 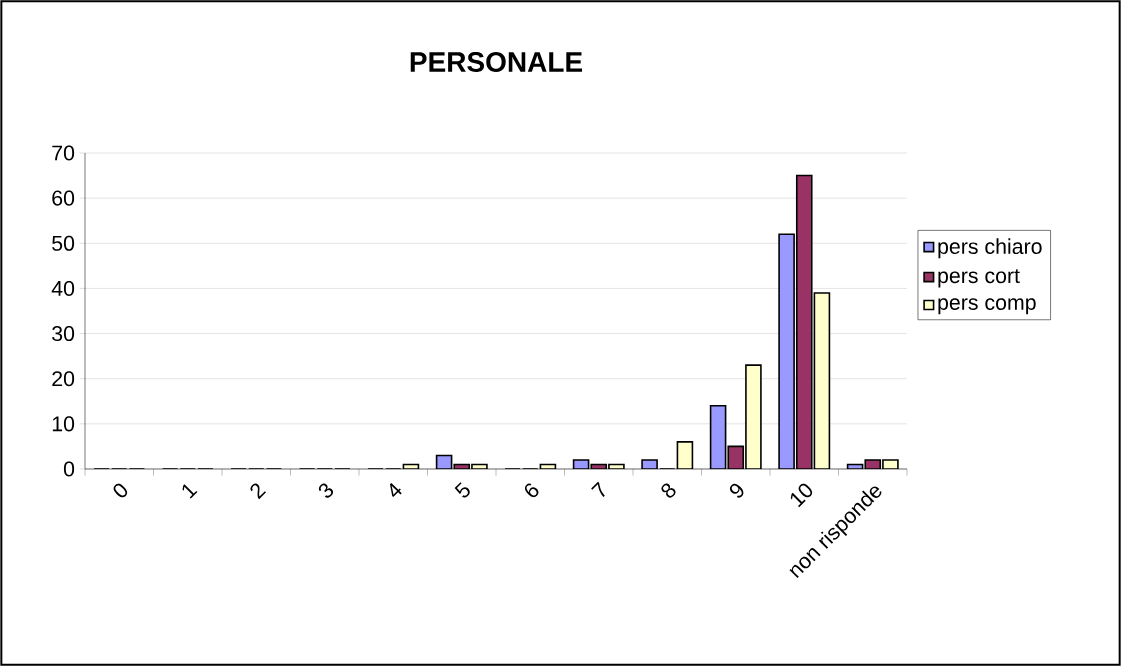 What do you see at coordinates (462, 490) in the screenshot?
I see `x-tick-label: 5` at bounding box center [462, 490].